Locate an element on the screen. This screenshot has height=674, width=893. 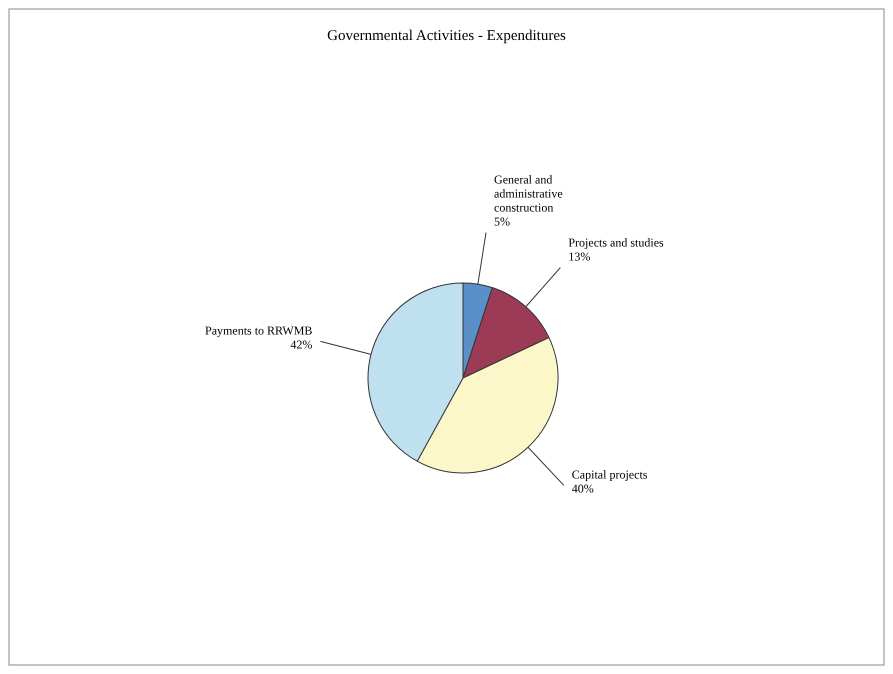
data-label: 42% is located at coordinates (301, 344).